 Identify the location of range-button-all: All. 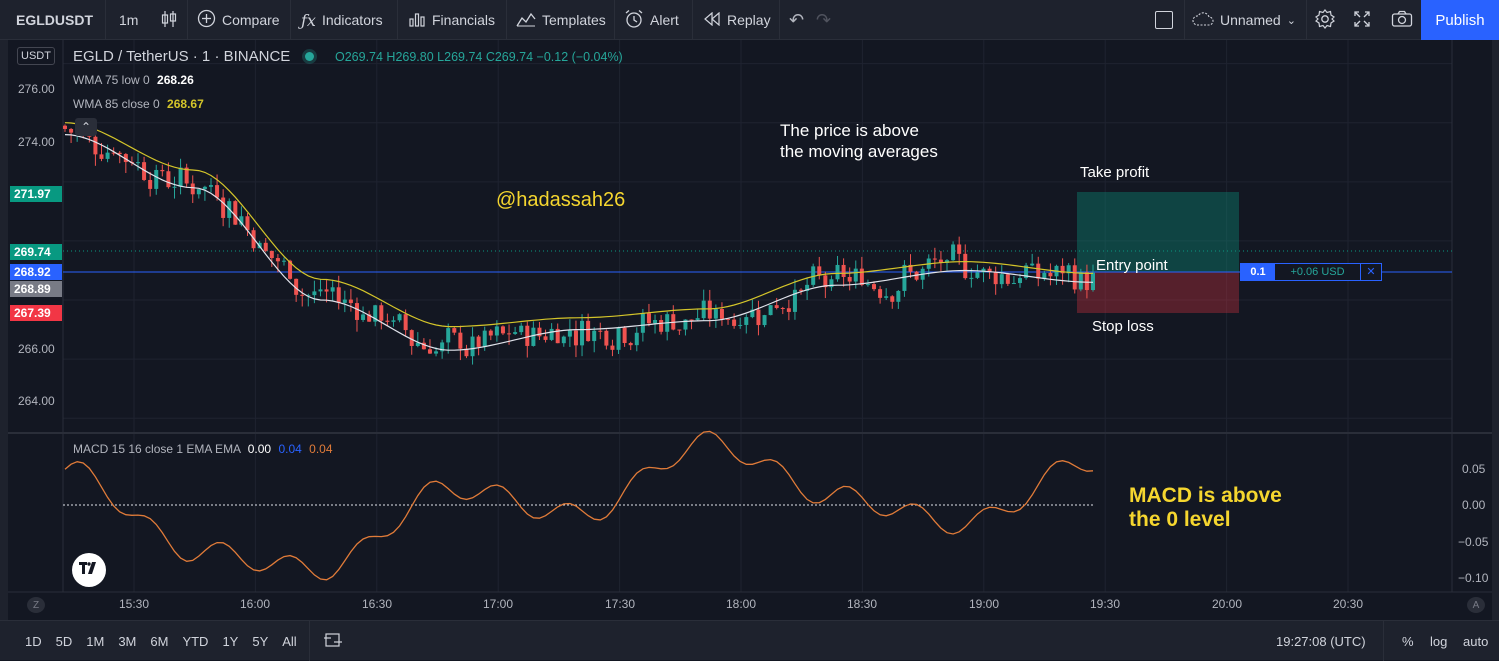
(289, 641).